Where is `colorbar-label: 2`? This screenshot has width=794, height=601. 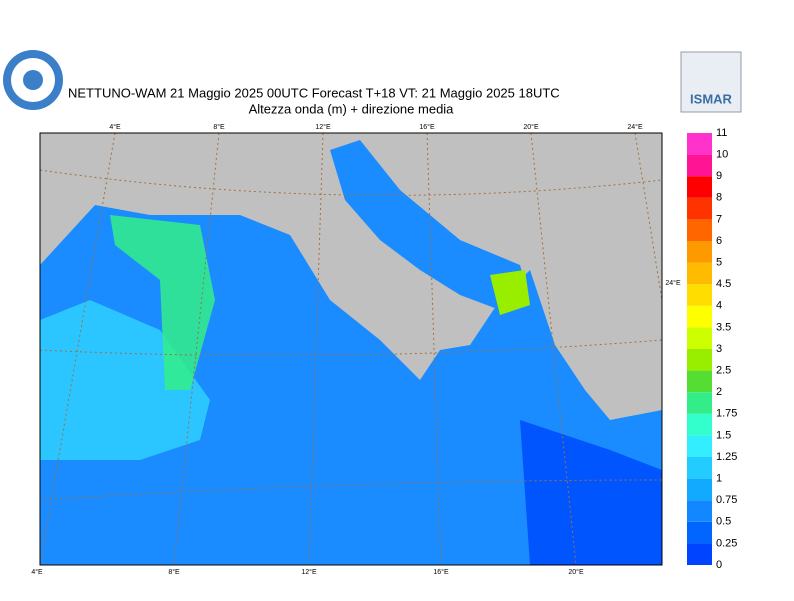
colorbar-label: 2 is located at coordinates (719, 392).